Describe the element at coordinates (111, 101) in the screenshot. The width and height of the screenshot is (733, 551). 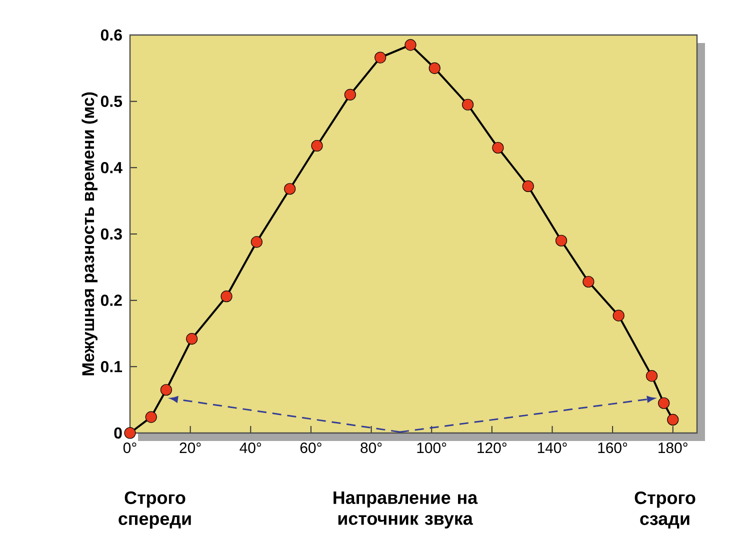
I see `y-tick-label: 0.5` at that location.